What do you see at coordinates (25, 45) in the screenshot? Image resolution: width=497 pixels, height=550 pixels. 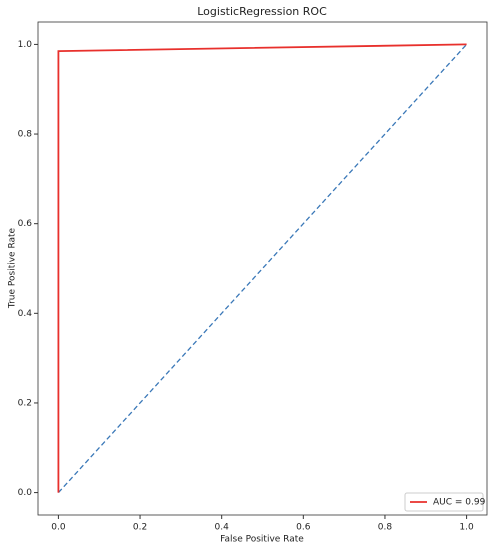 I see `y-tick-label: 1.0` at bounding box center [25, 45].